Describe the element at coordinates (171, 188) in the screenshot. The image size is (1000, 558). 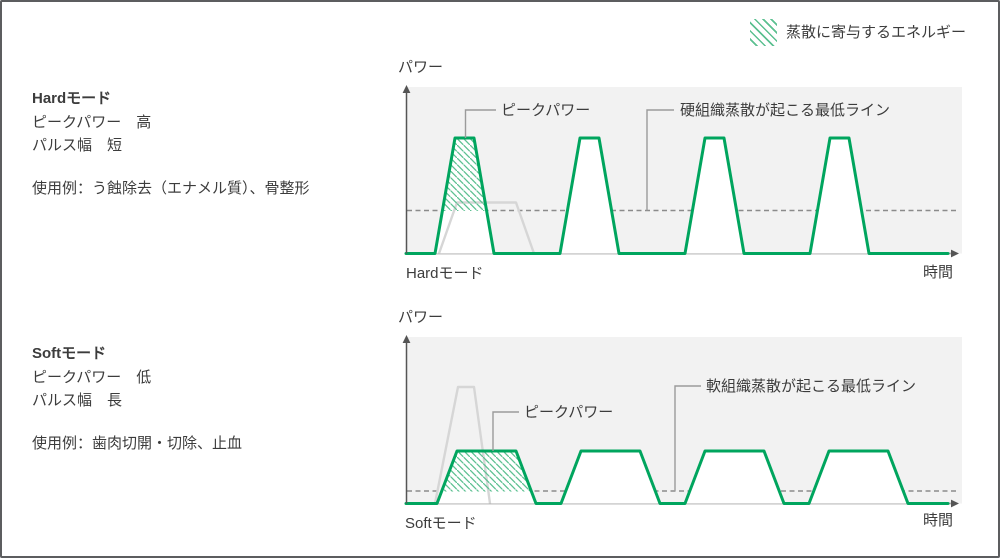
I see `hard-usage-examples: 使用例：う蝕除去（エナメル質）、骨整形` at that location.